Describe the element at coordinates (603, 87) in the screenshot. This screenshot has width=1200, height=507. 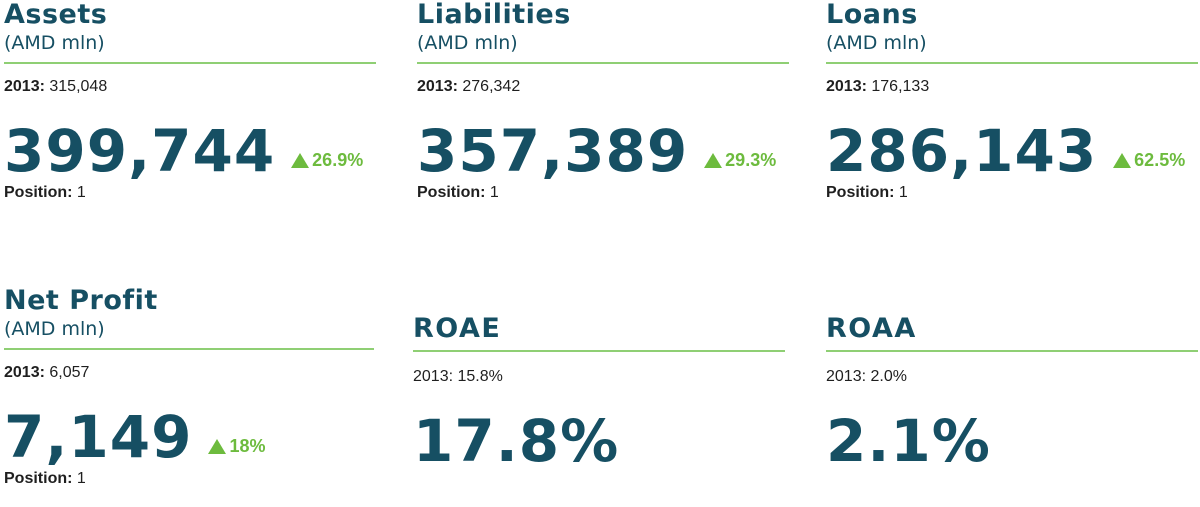
I see `previous-year-value: 2013: 276,342` at that location.